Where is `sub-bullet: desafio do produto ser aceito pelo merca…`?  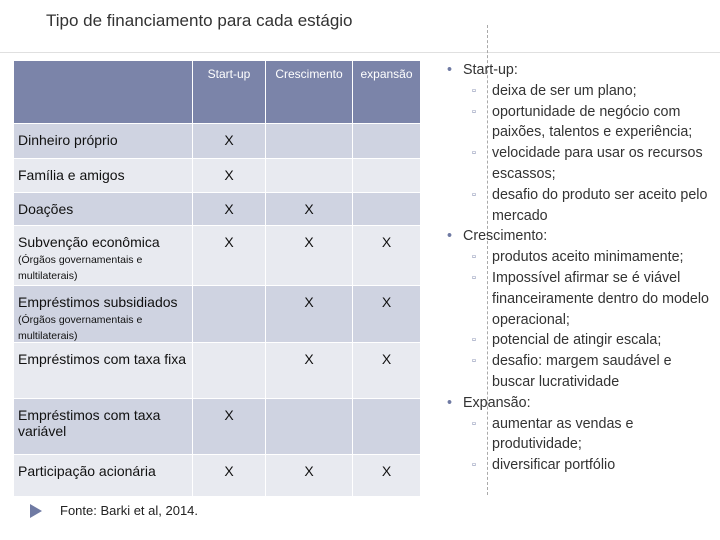 sub-bullet: desafio do produto ser aceito pelo merca… is located at coordinates (590, 206).